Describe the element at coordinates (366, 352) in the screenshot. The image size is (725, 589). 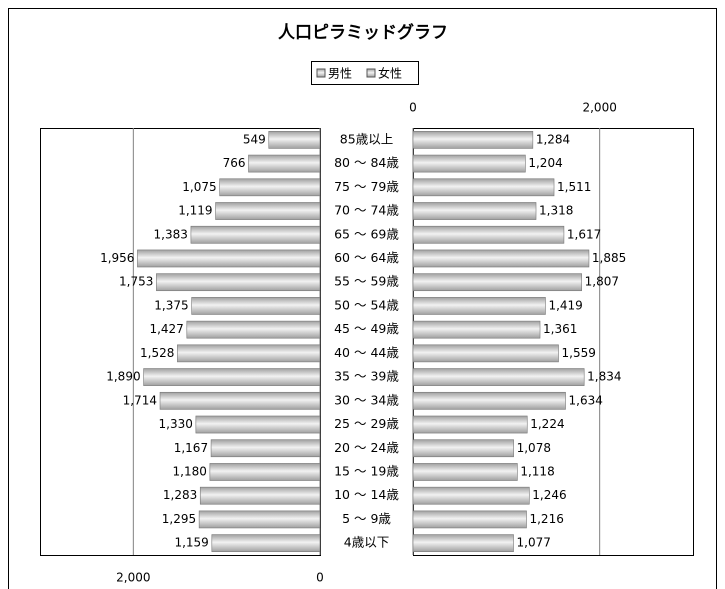
I see `category-label: 40 ～ 44歳` at that location.